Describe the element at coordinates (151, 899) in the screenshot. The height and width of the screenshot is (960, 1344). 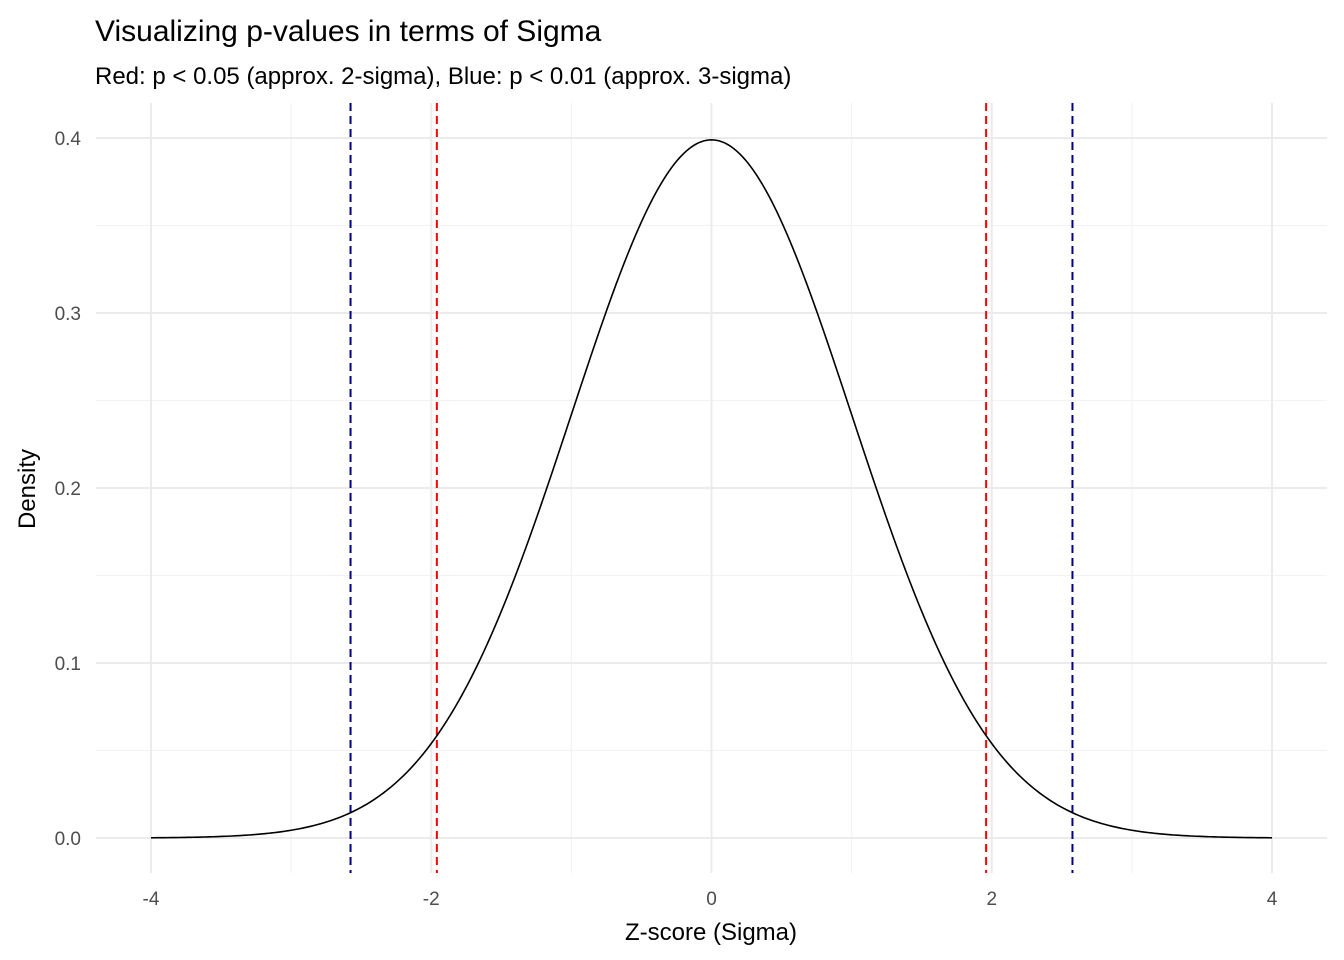
I see `x-tick-label: -4` at that location.